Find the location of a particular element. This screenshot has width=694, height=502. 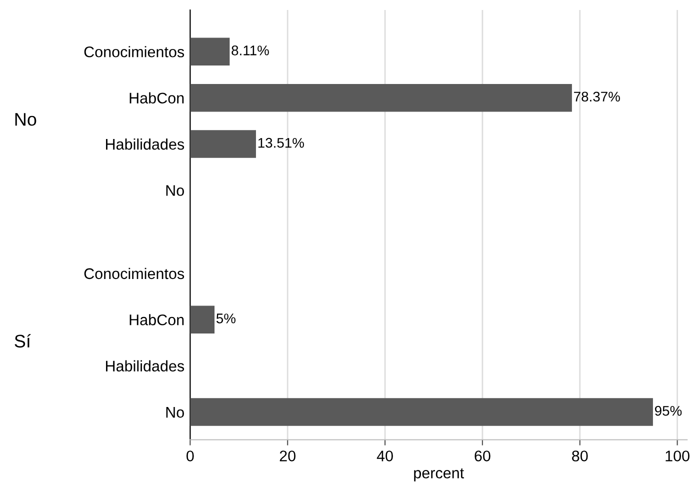

data-label: 8.11% is located at coordinates (250, 51).